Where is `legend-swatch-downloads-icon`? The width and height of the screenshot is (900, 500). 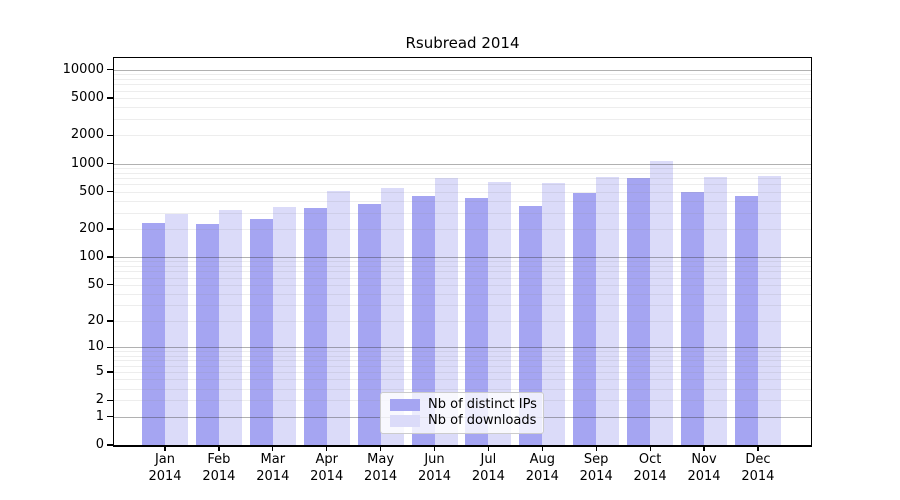 legend-swatch-downloads-icon is located at coordinates (405, 421).